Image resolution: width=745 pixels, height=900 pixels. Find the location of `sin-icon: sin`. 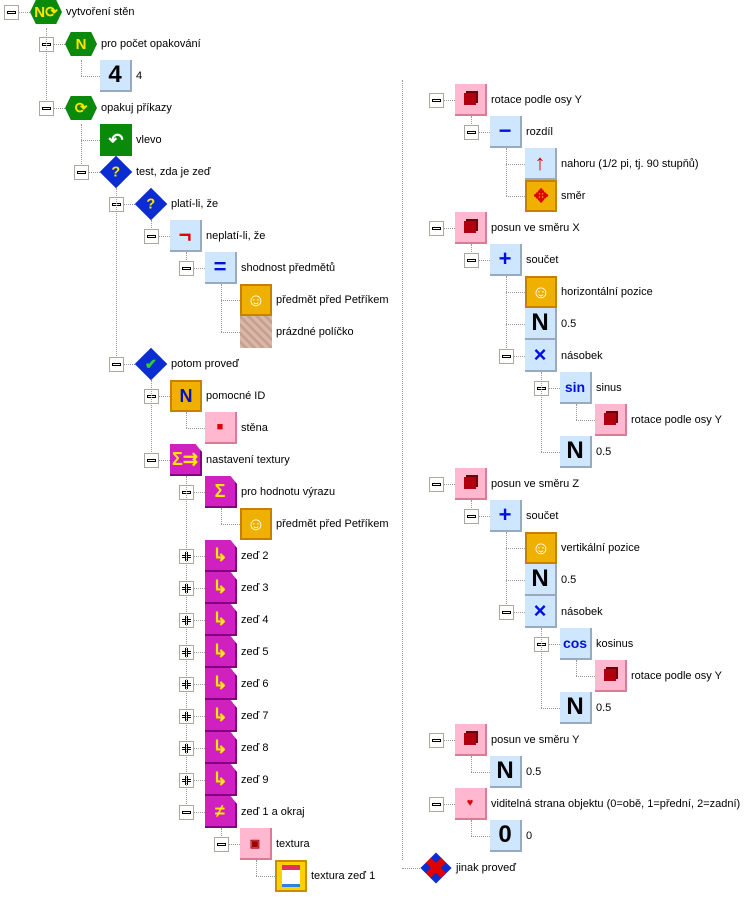

sin-icon: sin is located at coordinates (576, 388).